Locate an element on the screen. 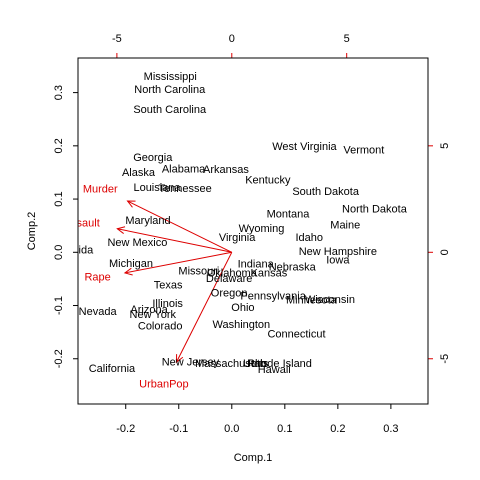 The width and height of the screenshot is (480, 480). y-tick-label: -0.2 is located at coordinates (59, 358).